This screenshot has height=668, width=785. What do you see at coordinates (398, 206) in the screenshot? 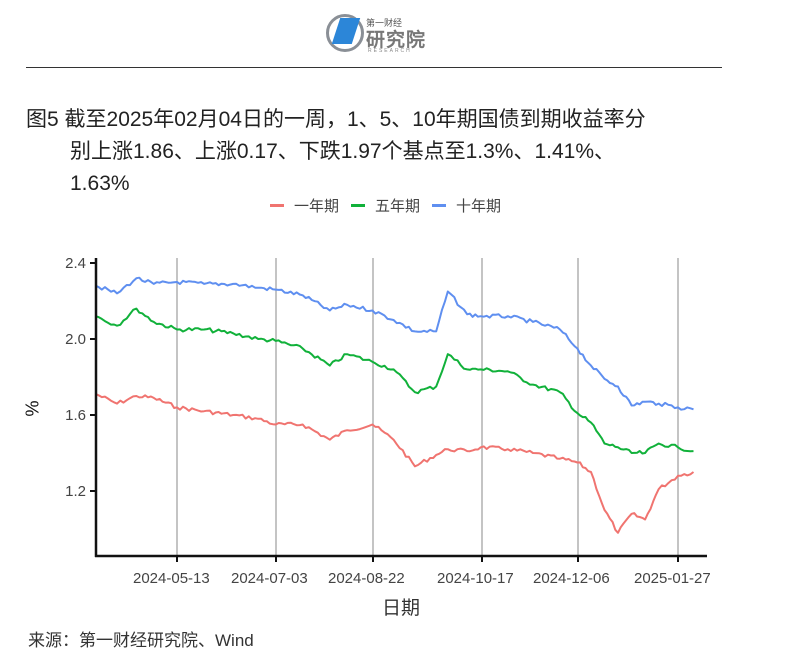
I see `legend-label-5y: 五年期` at bounding box center [398, 206].